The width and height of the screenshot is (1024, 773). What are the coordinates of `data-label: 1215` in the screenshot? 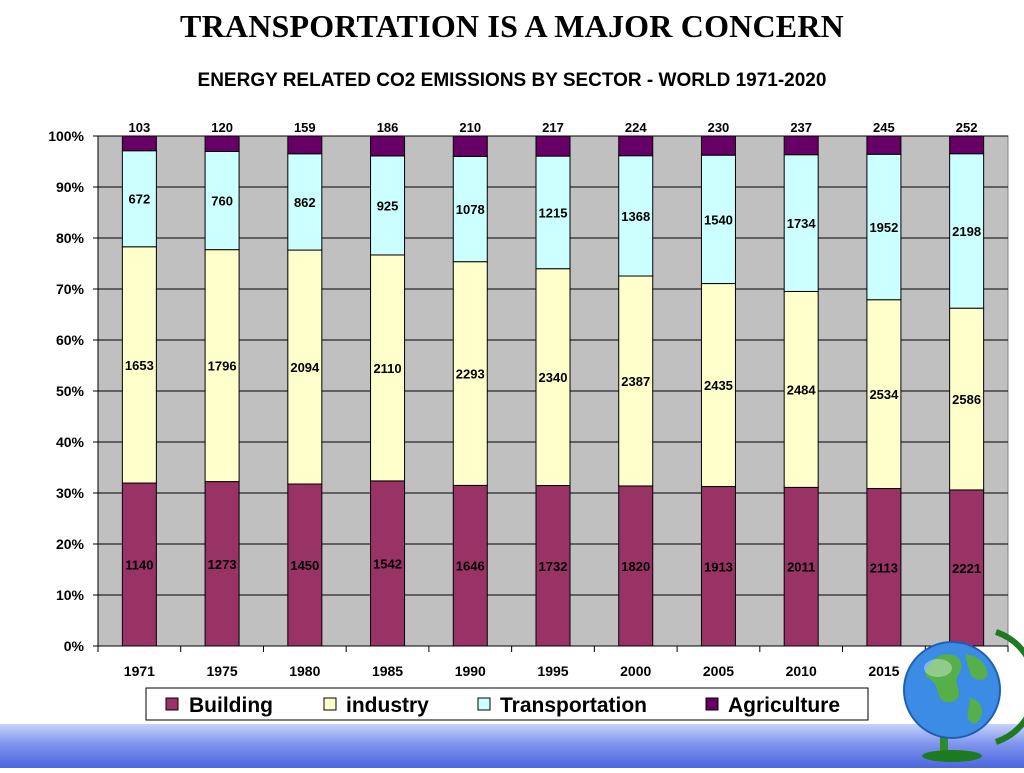 It's located at (553, 212).